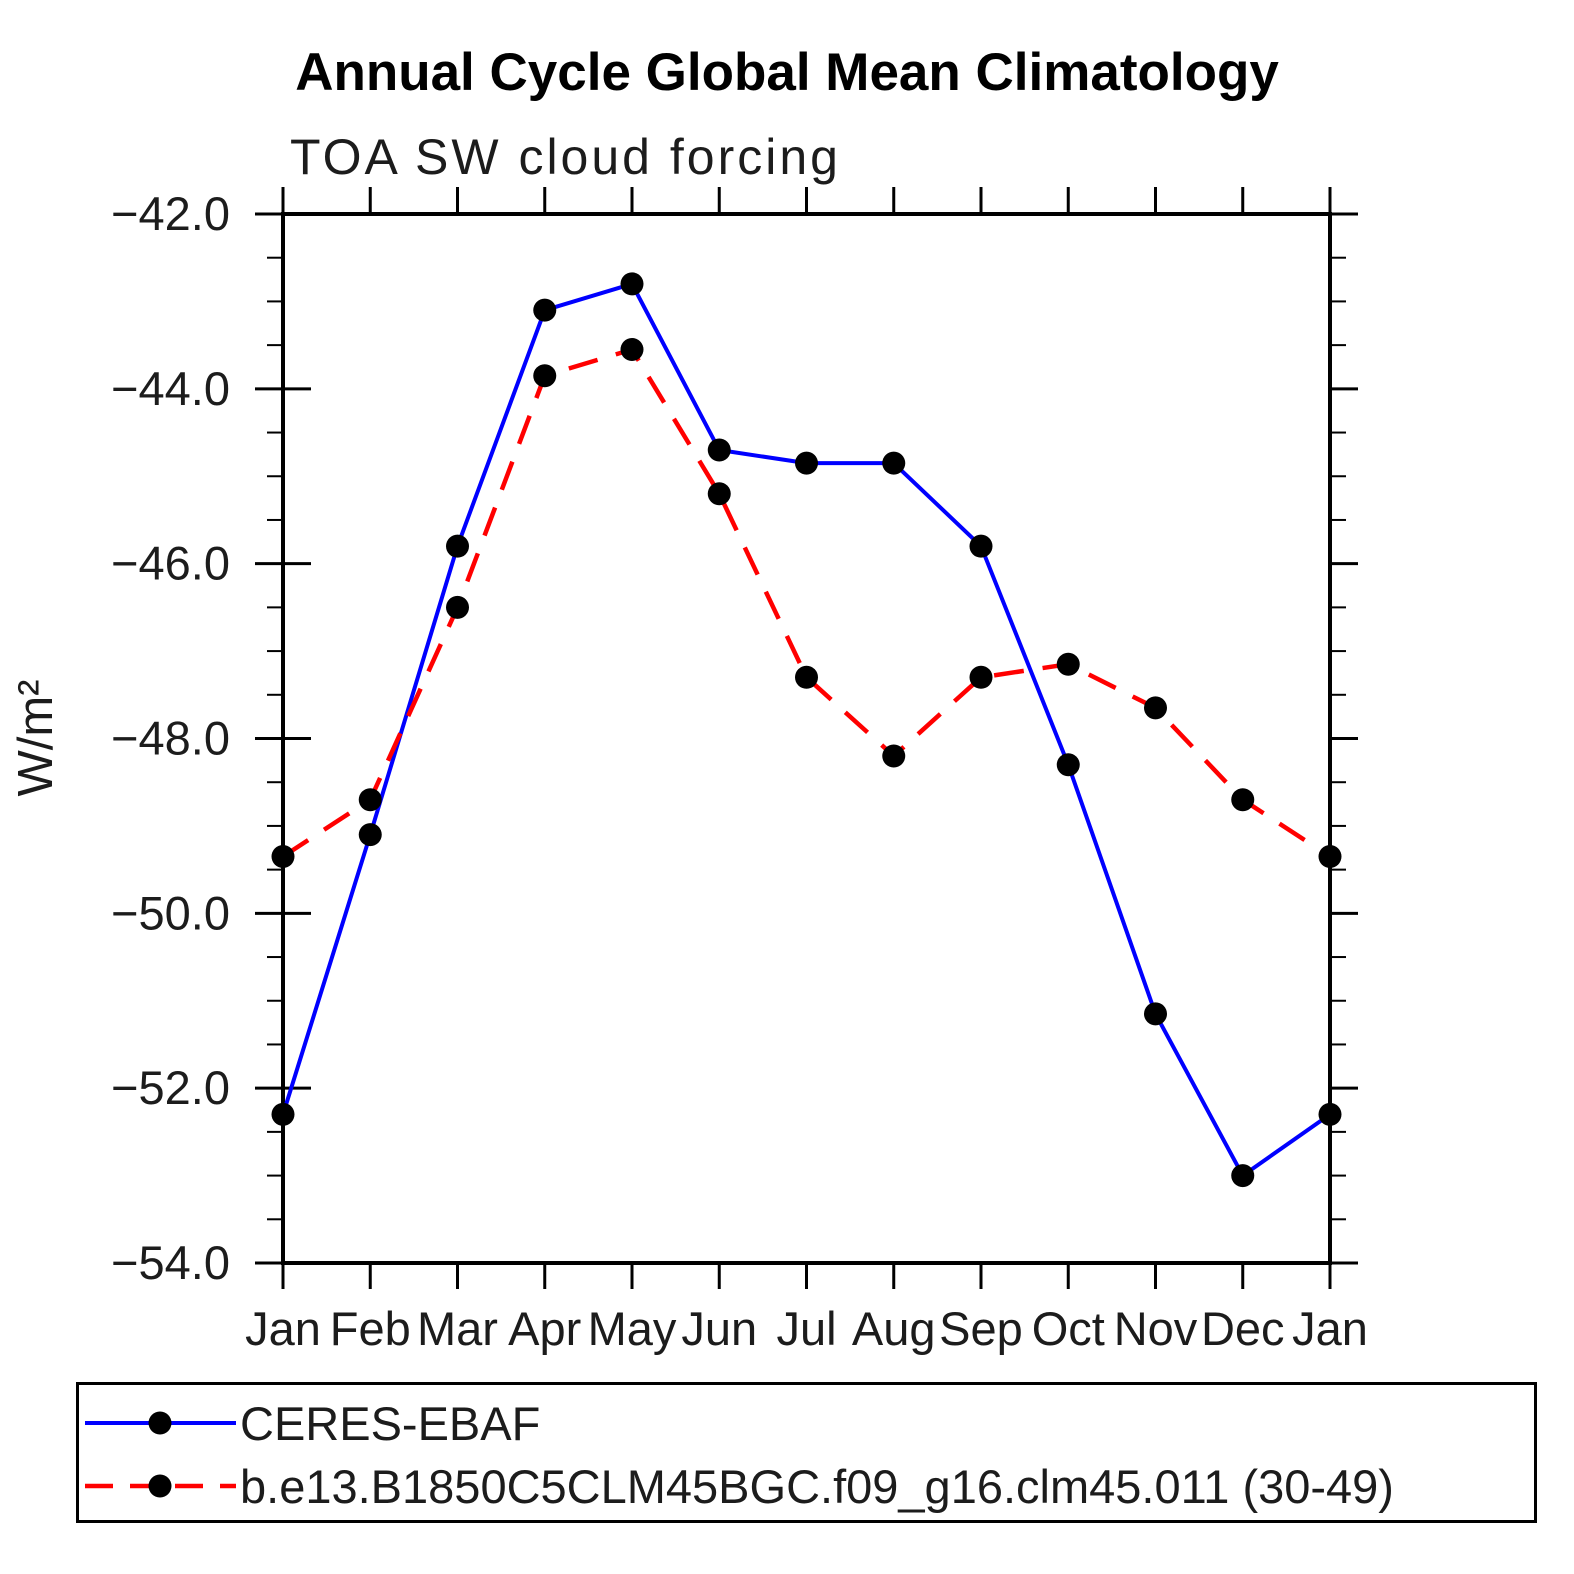 The height and width of the screenshot is (1574, 1574). What do you see at coordinates (565, 157) in the screenshot?
I see `chart-subtitle: TOA SW cloud forcing` at bounding box center [565, 157].